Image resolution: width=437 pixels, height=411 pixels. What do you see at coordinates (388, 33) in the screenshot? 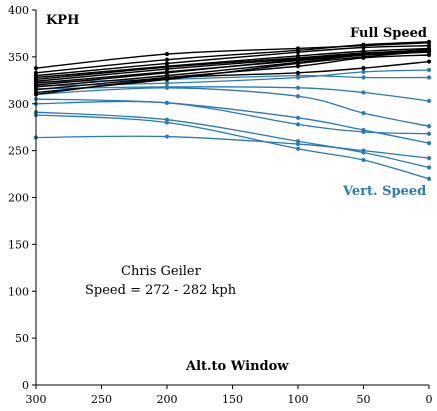
I see `full-speed-label: Full Speed` at bounding box center [388, 33].